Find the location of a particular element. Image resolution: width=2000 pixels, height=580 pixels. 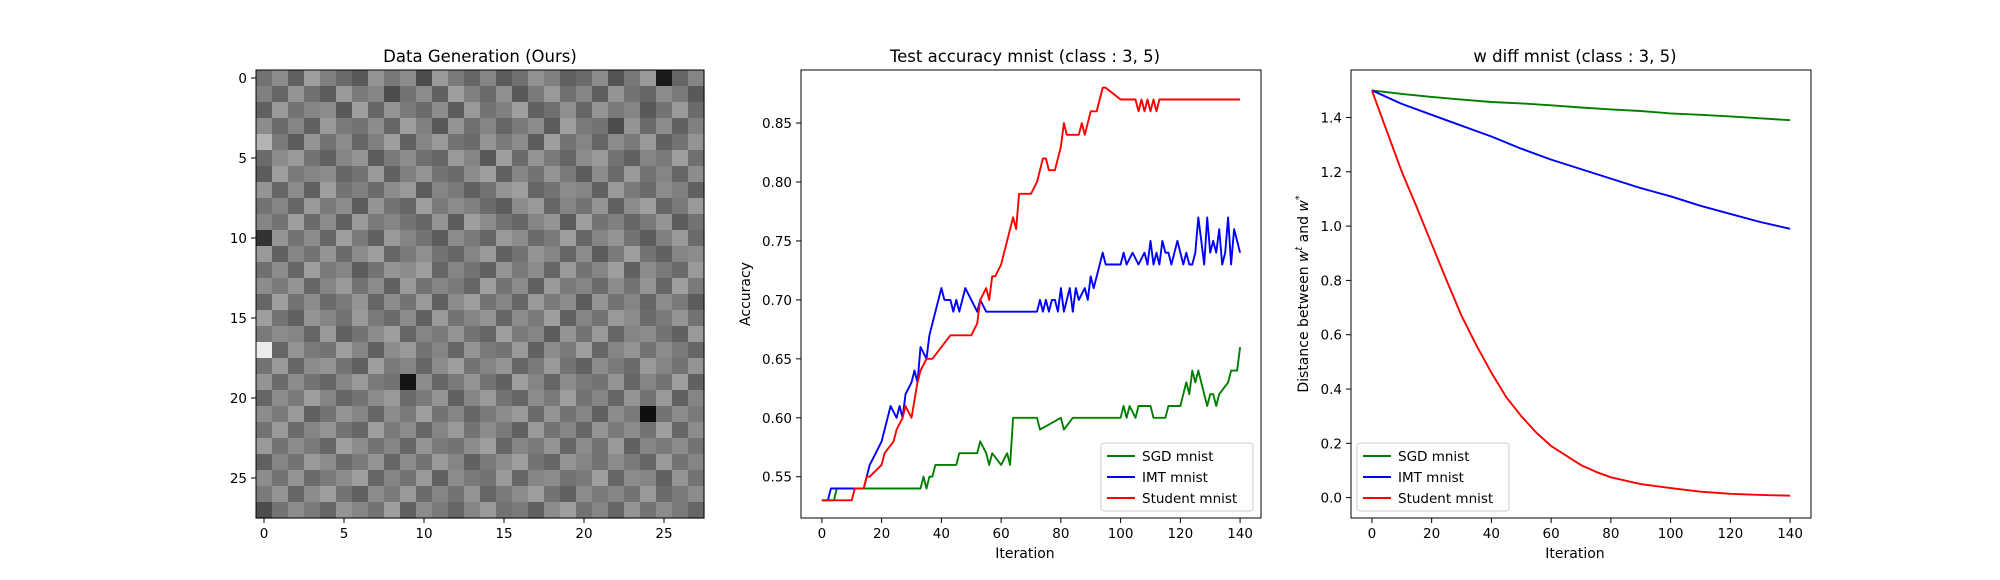

heatmap-y-tick-label: 5 is located at coordinates (242, 159).